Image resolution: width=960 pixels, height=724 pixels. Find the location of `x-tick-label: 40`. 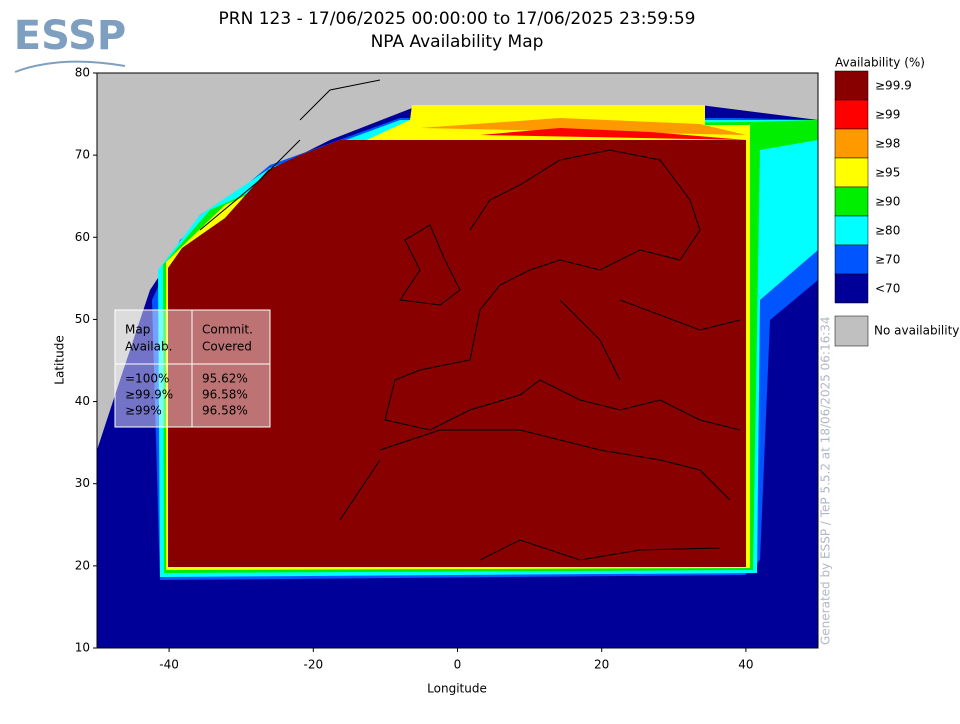

x-tick-label: 40 is located at coordinates (745, 665).